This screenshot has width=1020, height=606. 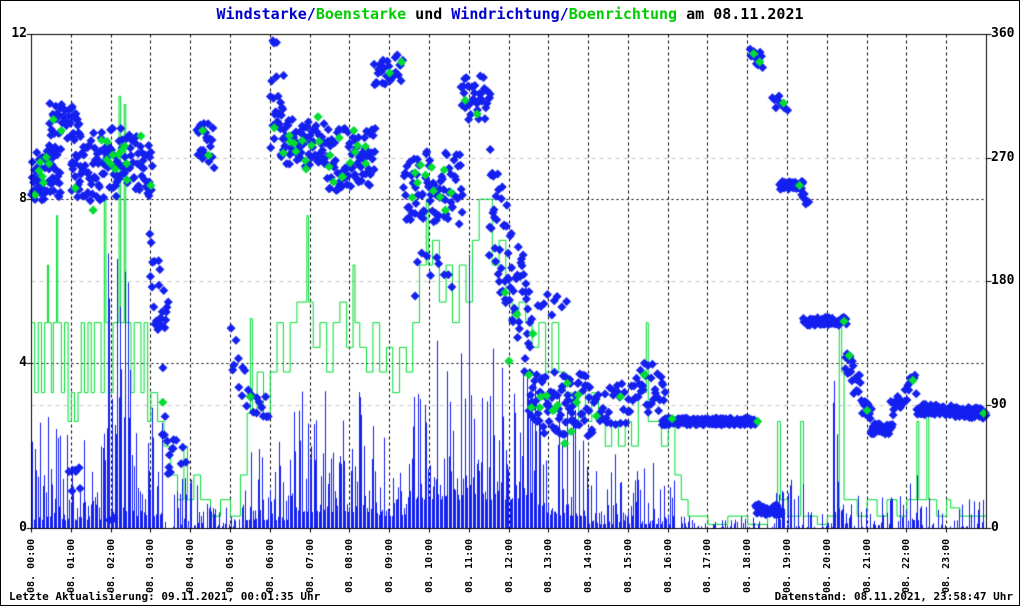 What do you see at coordinates (623, 14) in the screenshot?
I see `title-segment: Boenrichtung` at bounding box center [623, 14].